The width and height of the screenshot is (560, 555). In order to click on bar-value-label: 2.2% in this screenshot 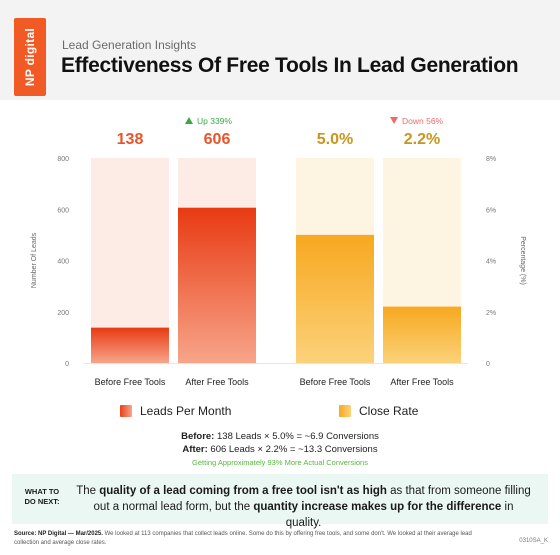, I will do `click(422, 139)`.